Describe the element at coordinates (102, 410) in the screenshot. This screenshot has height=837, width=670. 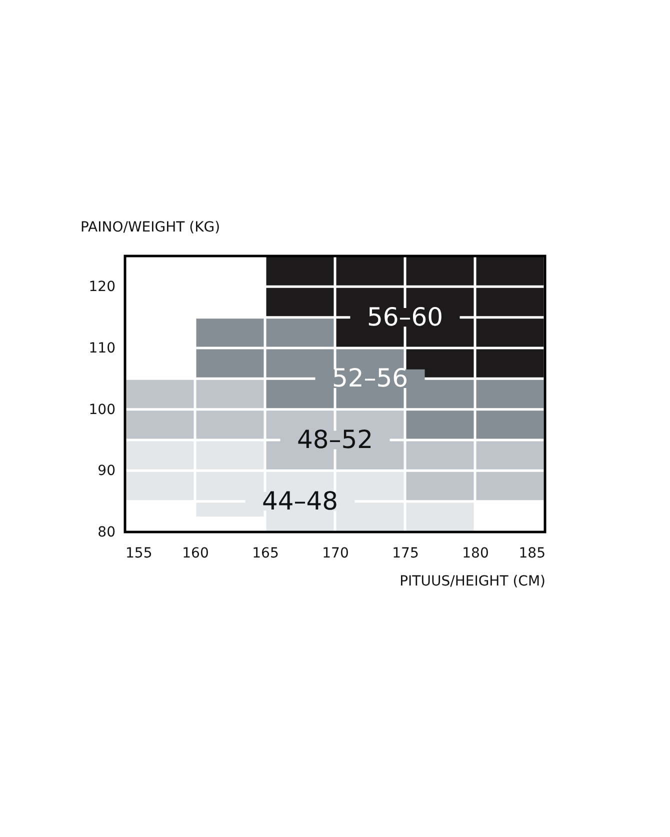
I see `y-tick-label: 100` at that location.